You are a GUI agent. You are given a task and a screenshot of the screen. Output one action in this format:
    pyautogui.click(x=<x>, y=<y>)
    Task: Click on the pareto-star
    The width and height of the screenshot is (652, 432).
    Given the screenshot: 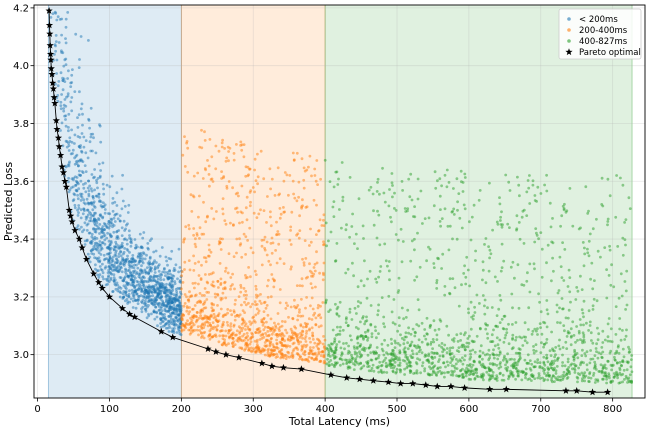 What is the action you would take?
    pyautogui.click(x=400, y=383)
    